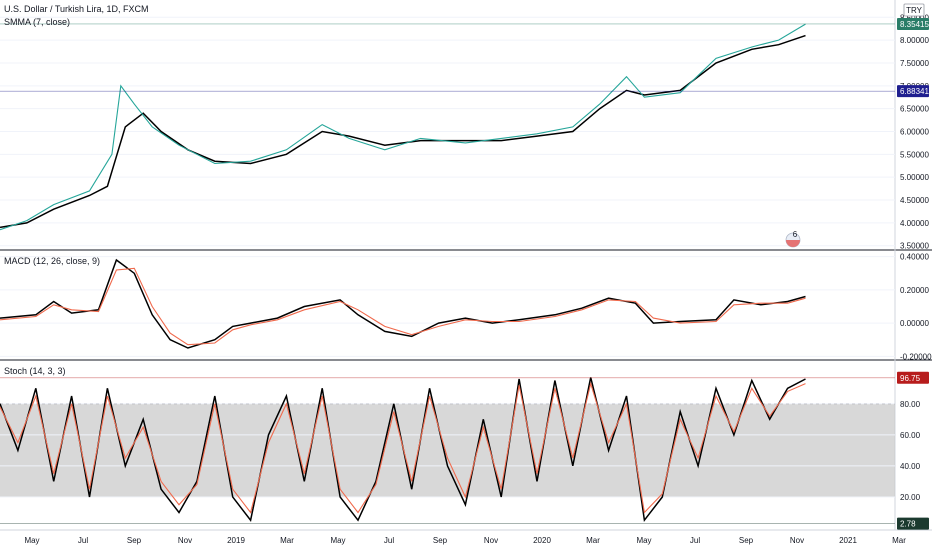 The image size is (932, 550). Describe the element at coordinates (914, 154) in the screenshot. I see `y-tick-label: 5.50000` at that location.